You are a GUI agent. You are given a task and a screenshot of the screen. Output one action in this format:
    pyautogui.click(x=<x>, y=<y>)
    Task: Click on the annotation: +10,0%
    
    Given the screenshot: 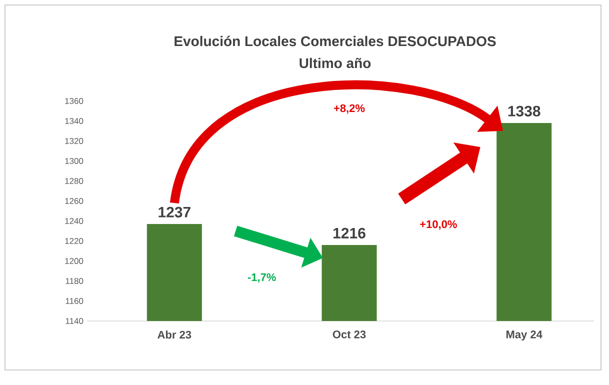 What is the action you would take?
    pyautogui.click(x=438, y=225)
    